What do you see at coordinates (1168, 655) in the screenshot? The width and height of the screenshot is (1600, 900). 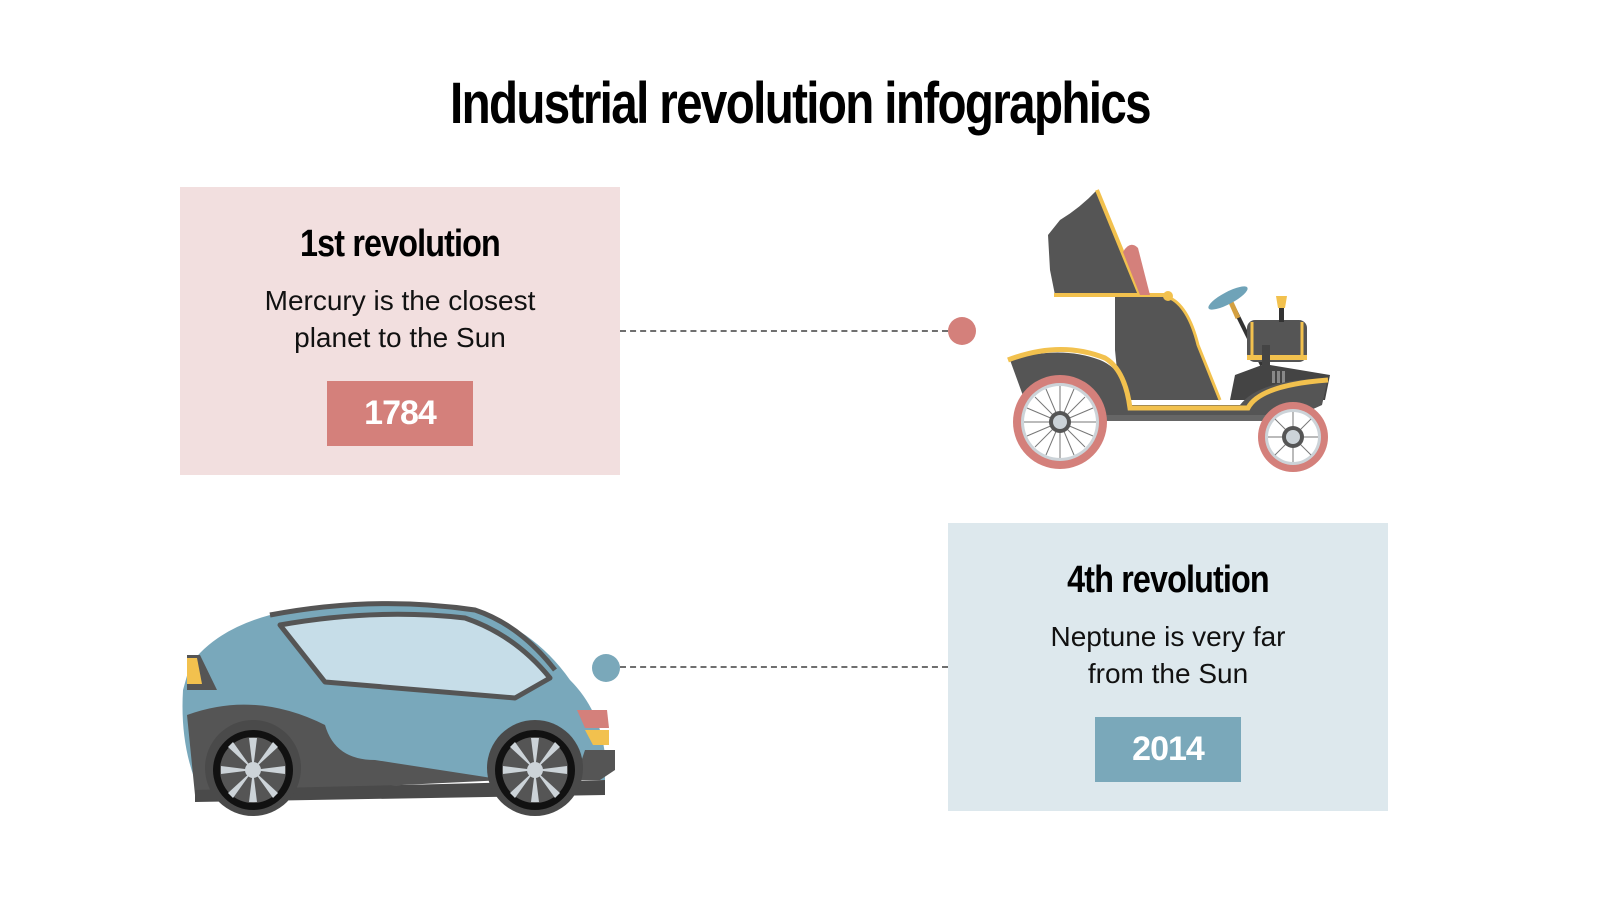 I see `card-description: Neptune is very far from the Sun` at bounding box center [1168, 655].